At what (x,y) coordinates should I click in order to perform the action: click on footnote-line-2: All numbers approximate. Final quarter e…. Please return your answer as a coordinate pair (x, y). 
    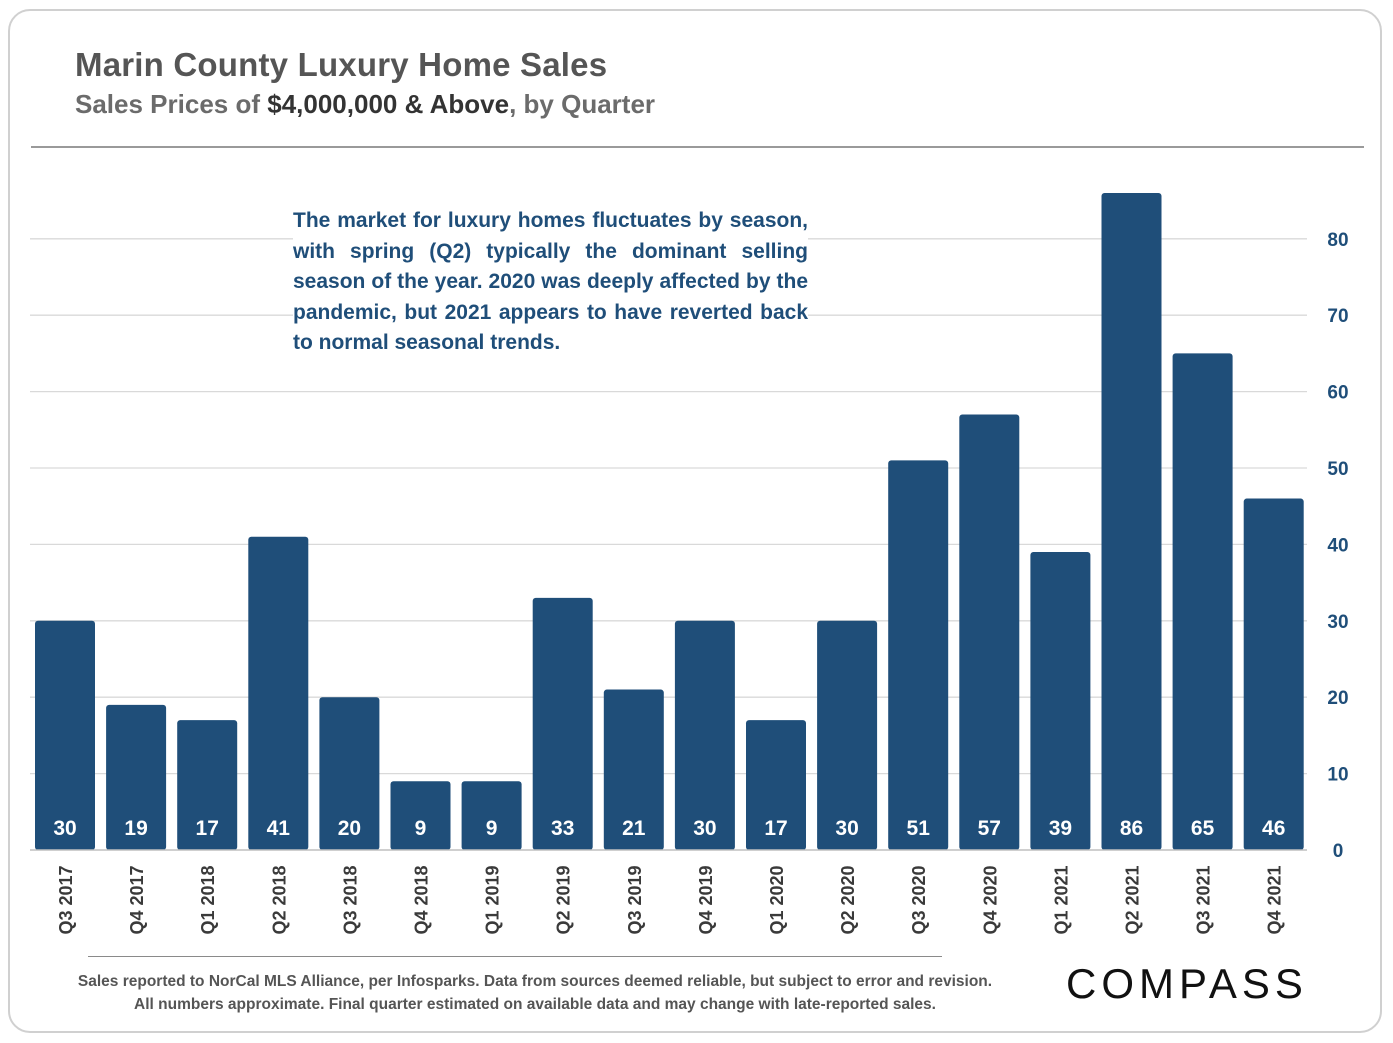
    Looking at the image, I should click on (535, 1004).